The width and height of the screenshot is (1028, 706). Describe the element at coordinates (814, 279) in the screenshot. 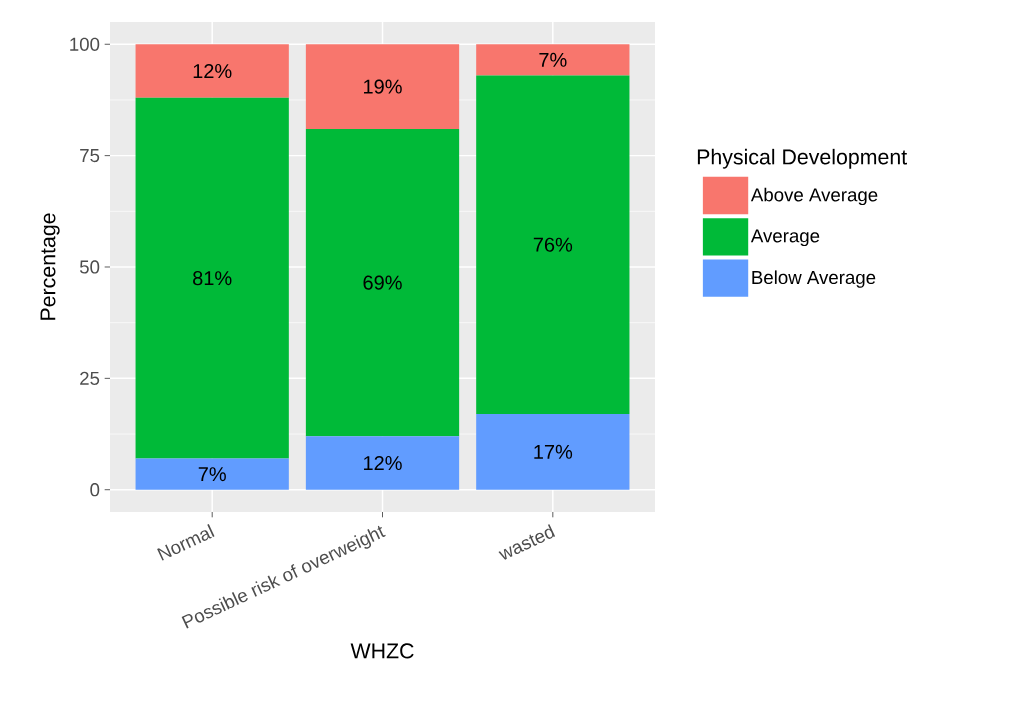

I see `legend-label: Below Average` at that location.